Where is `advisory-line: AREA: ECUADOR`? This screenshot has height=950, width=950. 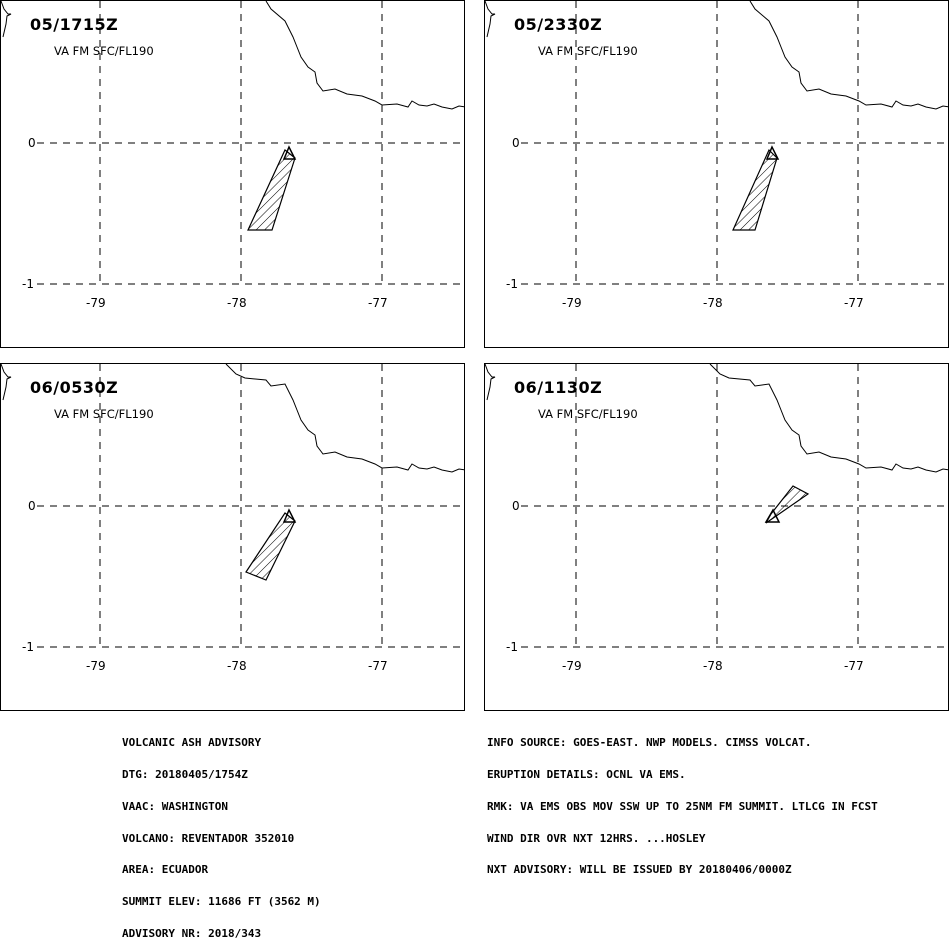 advisory-line: AREA: ECUADOR is located at coordinates (165, 870).